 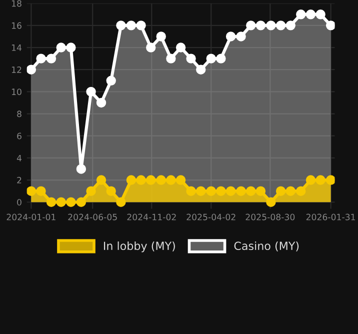 What do you see at coordinates (19, 180) in the screenshot?
I see `y-tick-label: 2` at bounding box center [19, 180].